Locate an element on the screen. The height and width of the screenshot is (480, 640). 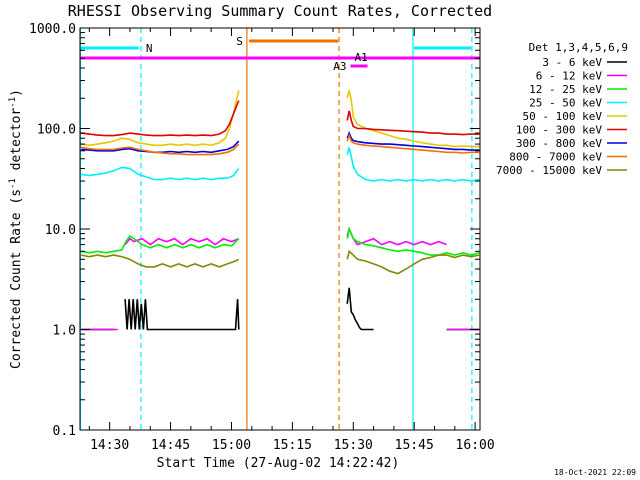
y-axis-label-end: ) is located at coordinates (16, 93).